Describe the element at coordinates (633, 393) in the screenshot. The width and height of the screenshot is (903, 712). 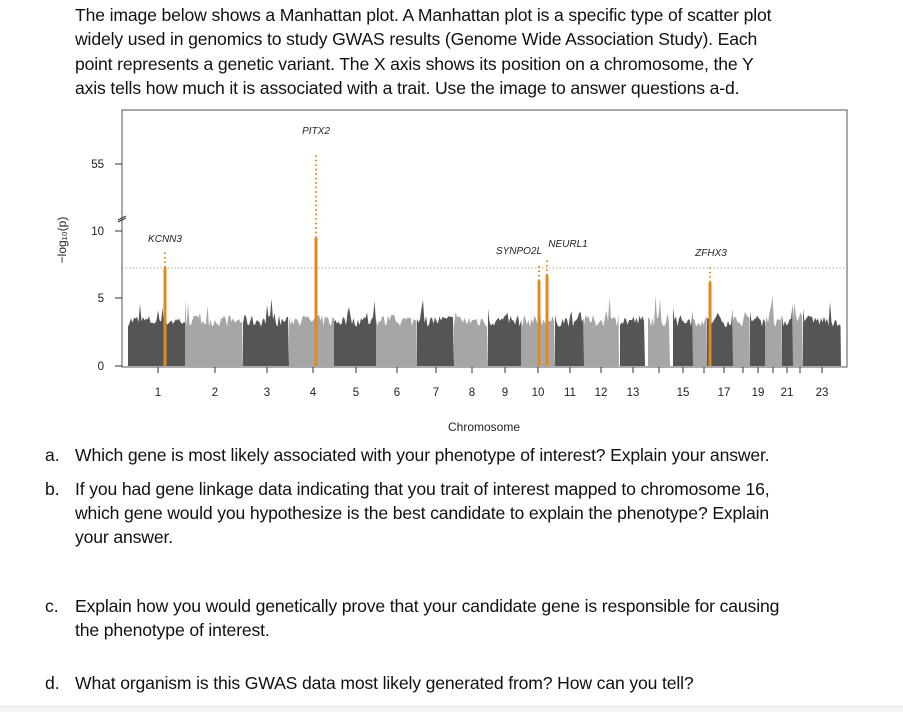
I see `x-tick-label: 13` at that location.